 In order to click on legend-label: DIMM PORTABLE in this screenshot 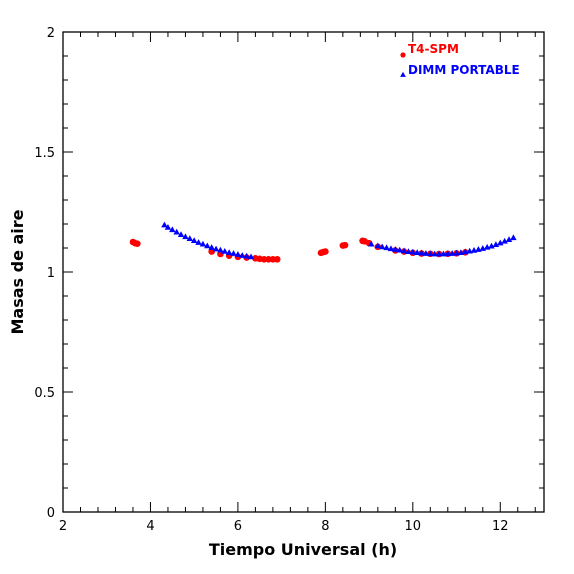, I will do `click(464, 70)`.